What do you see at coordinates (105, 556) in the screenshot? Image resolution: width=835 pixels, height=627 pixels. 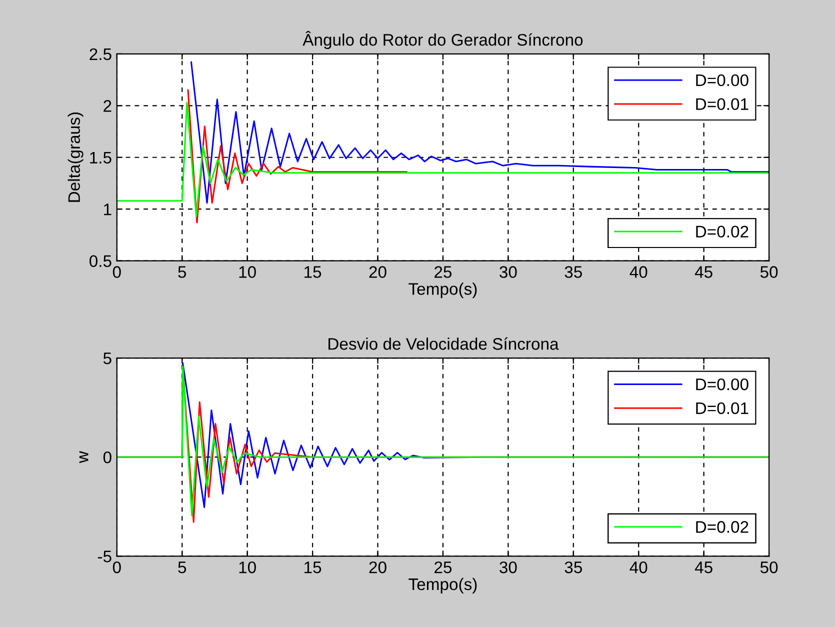 I see `y-tick-label: -5` at bounding box center [105, 556].